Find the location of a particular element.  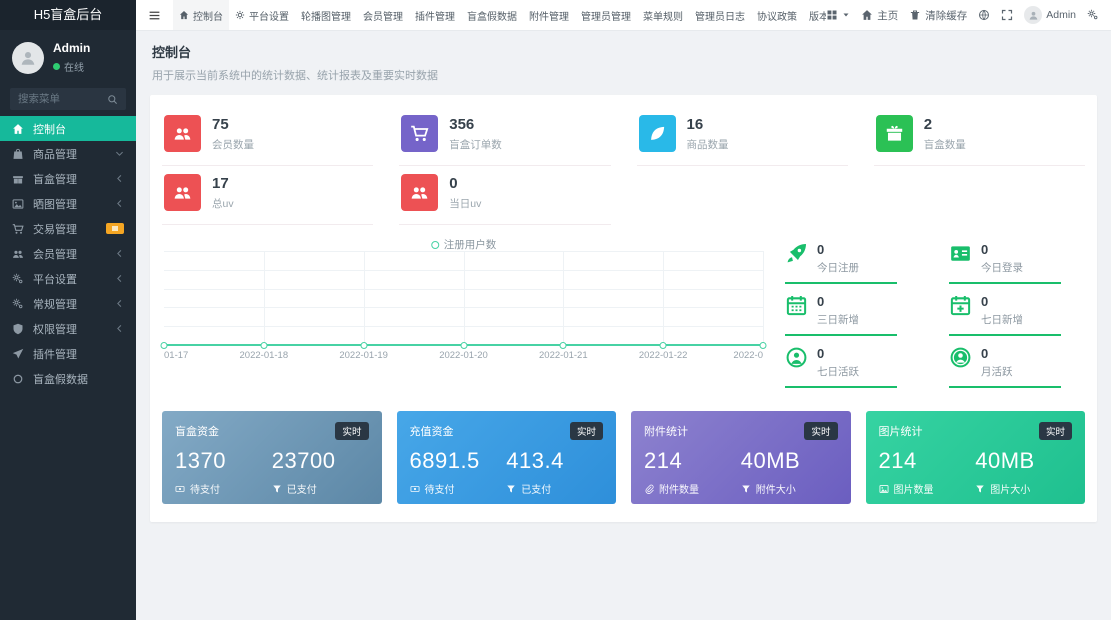

tab-carousel: 轮播图管理 is located at coordinates (326, 17).